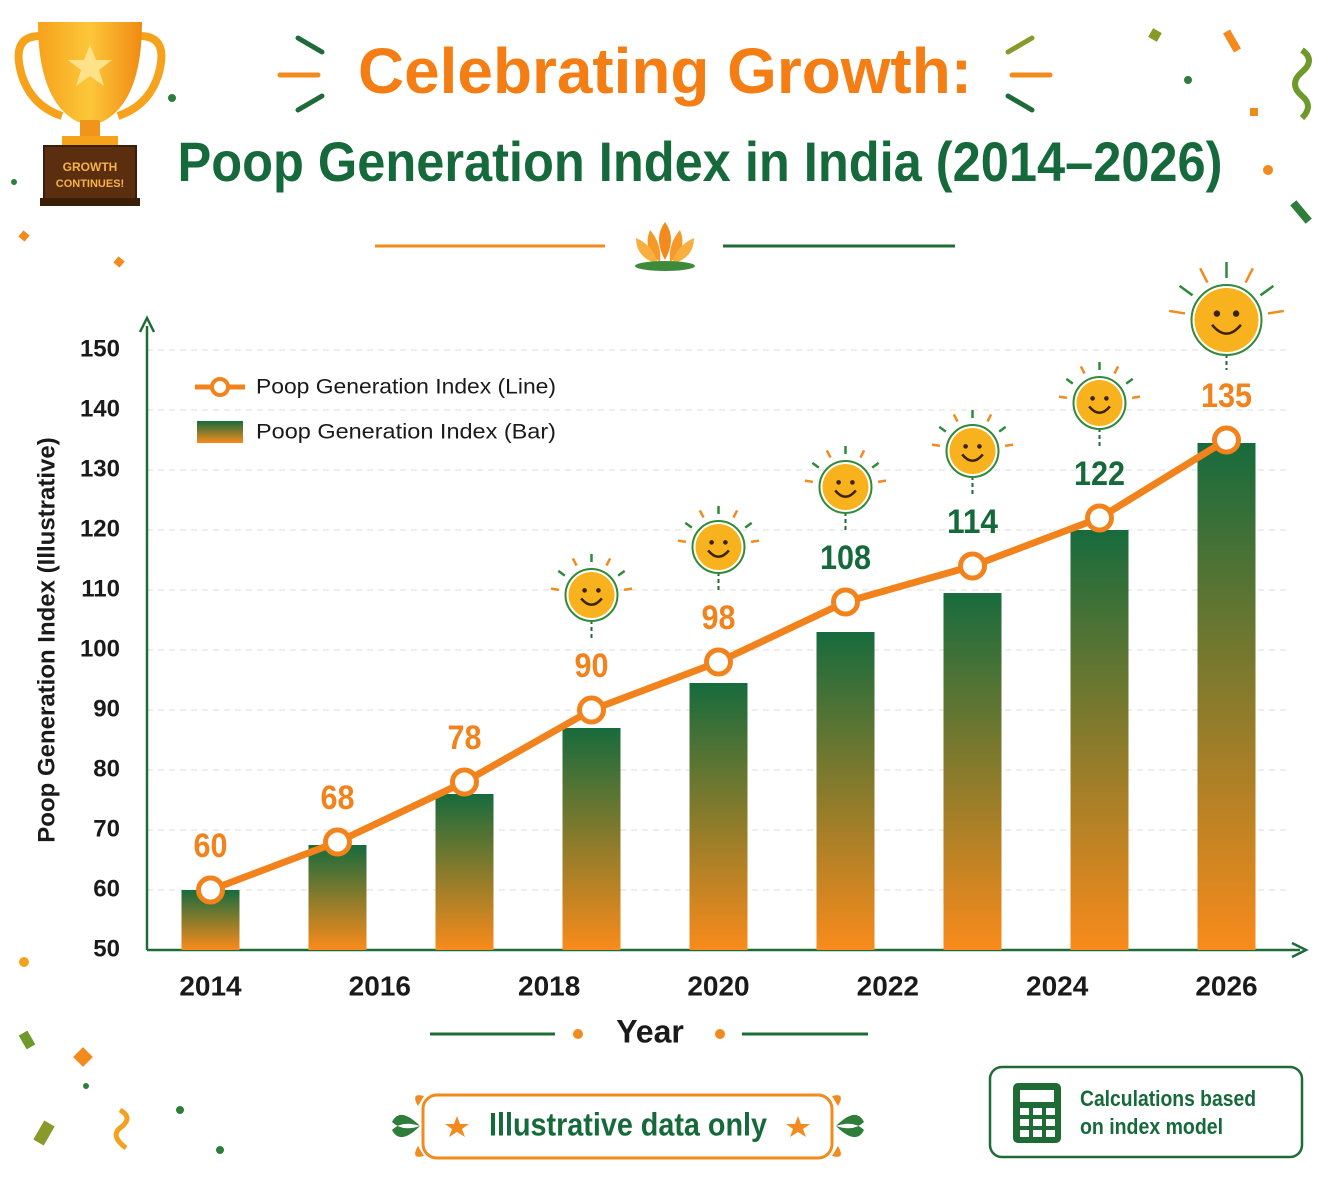 Image resolution: width=1331 pixels, height=1181 pixels. I want to click on x-tick-label: 2026, so click(1226, 985).